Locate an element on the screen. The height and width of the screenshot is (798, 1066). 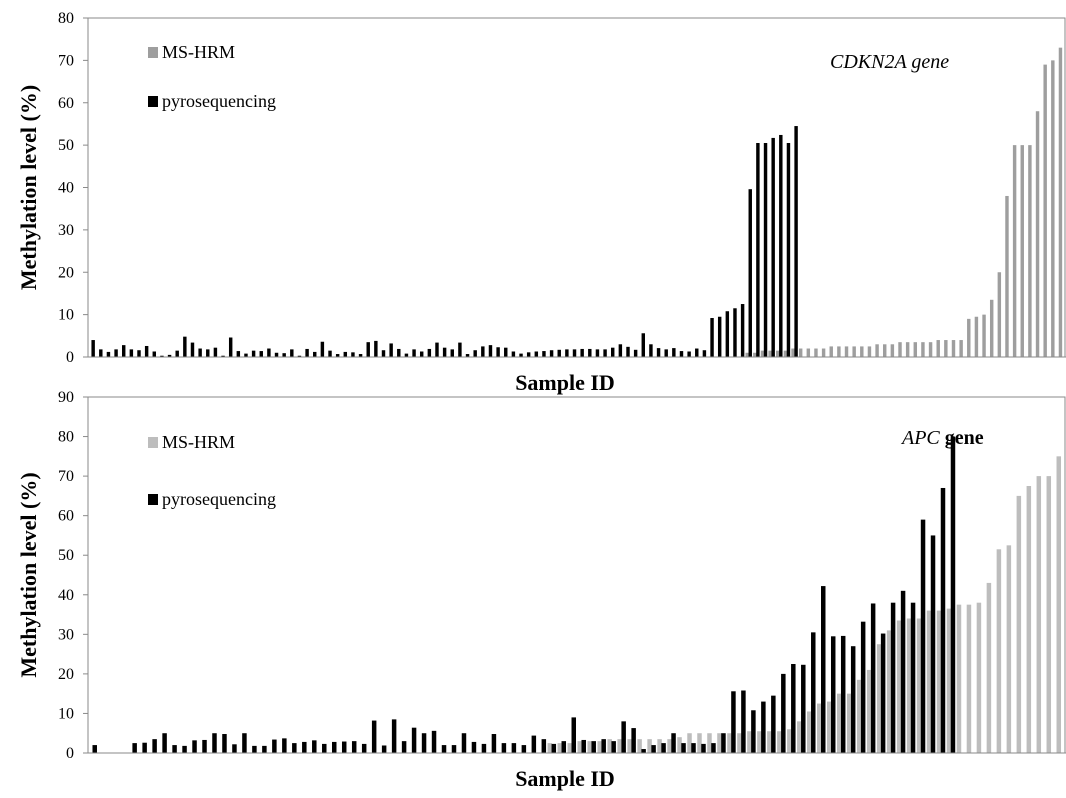
legend-swatch is located at coordinates (153, 101).